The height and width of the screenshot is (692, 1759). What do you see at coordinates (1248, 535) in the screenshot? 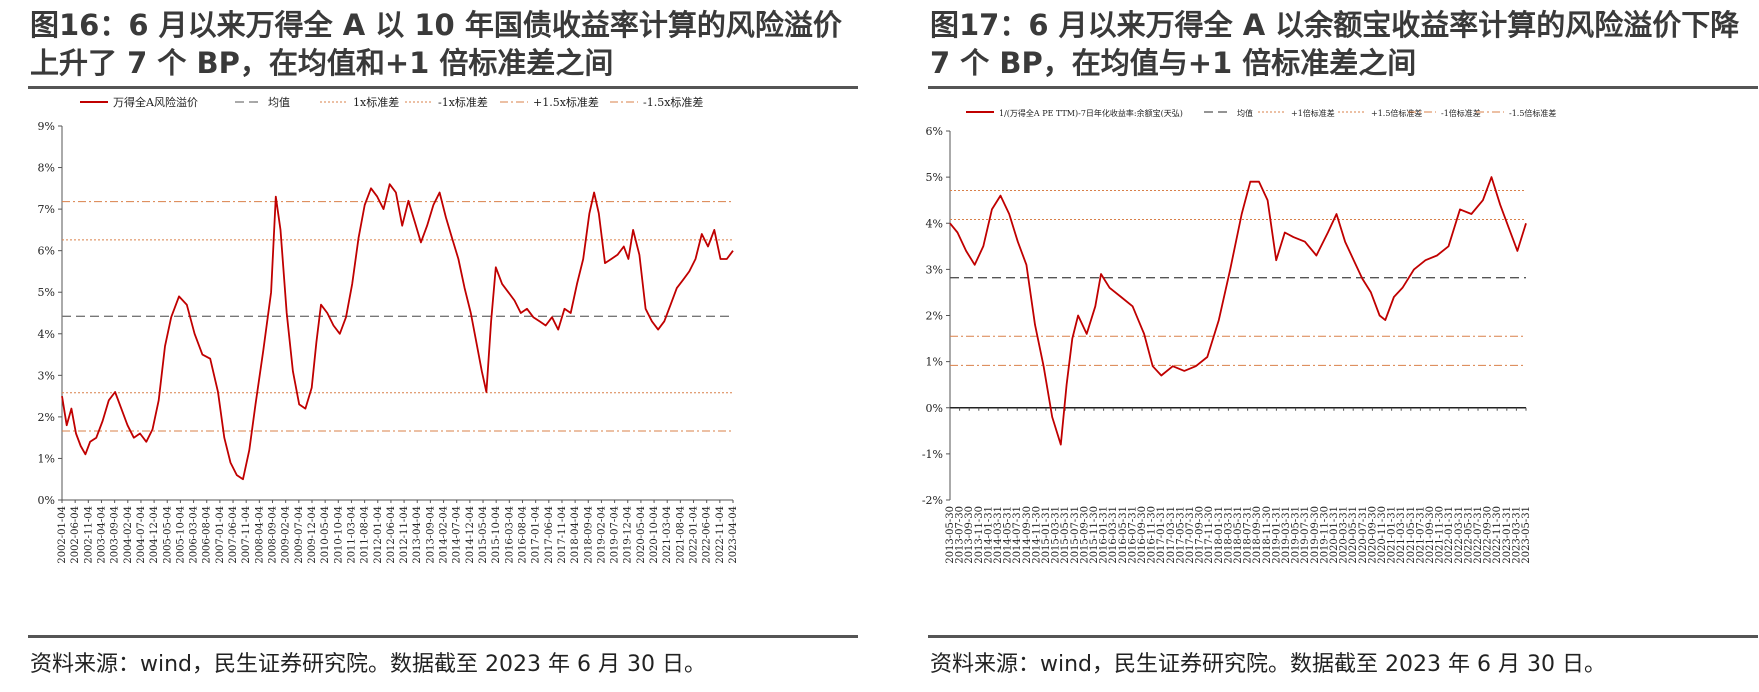
I see `x-tick-label: 2018-07-31` at bounding box center [1248, 535].